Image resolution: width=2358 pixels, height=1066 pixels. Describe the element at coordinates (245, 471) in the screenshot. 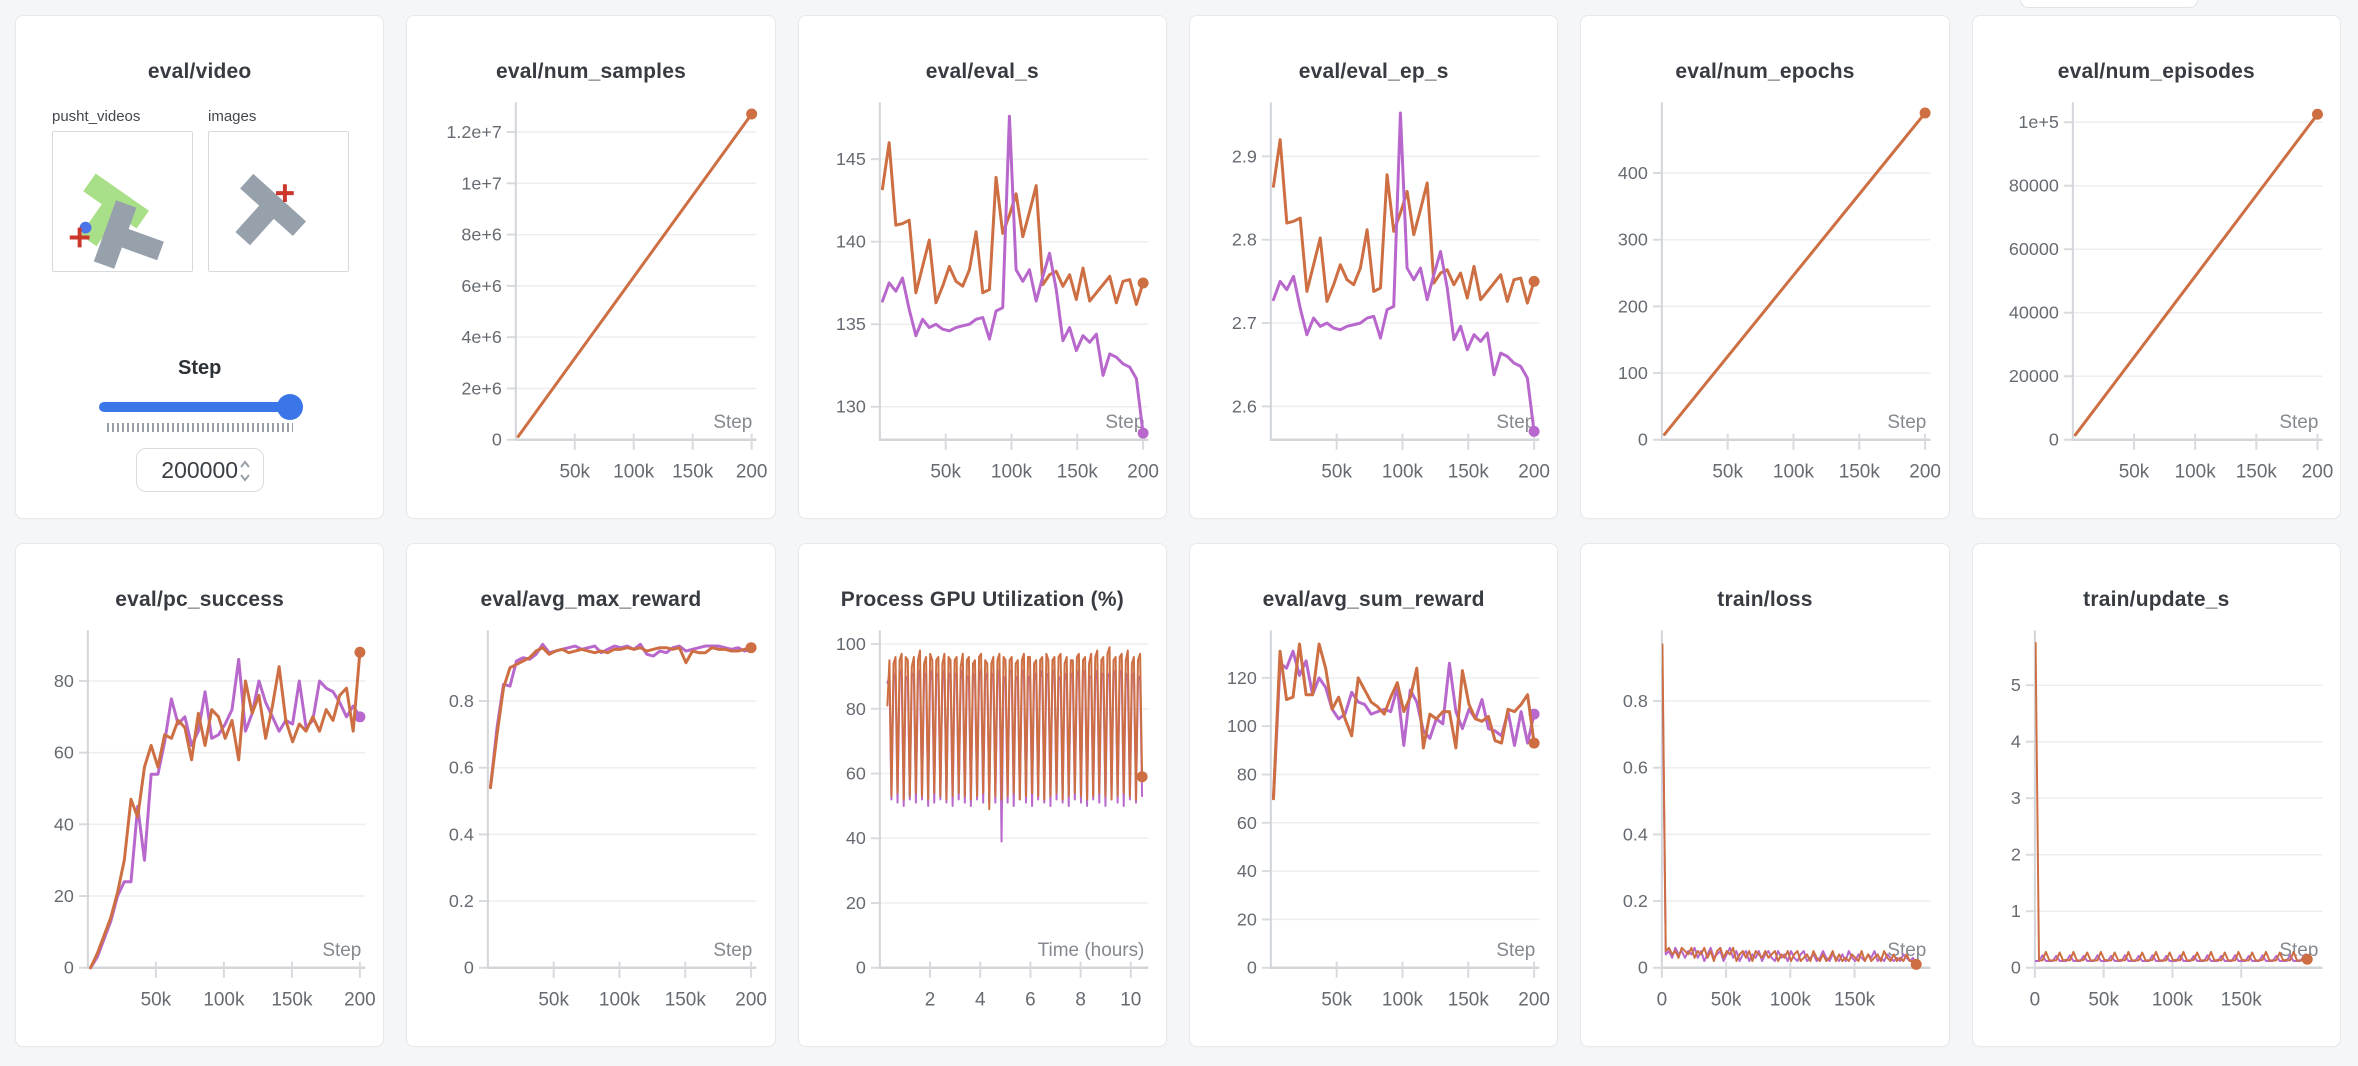

I see `stepper-chevrons-icon` at that location.